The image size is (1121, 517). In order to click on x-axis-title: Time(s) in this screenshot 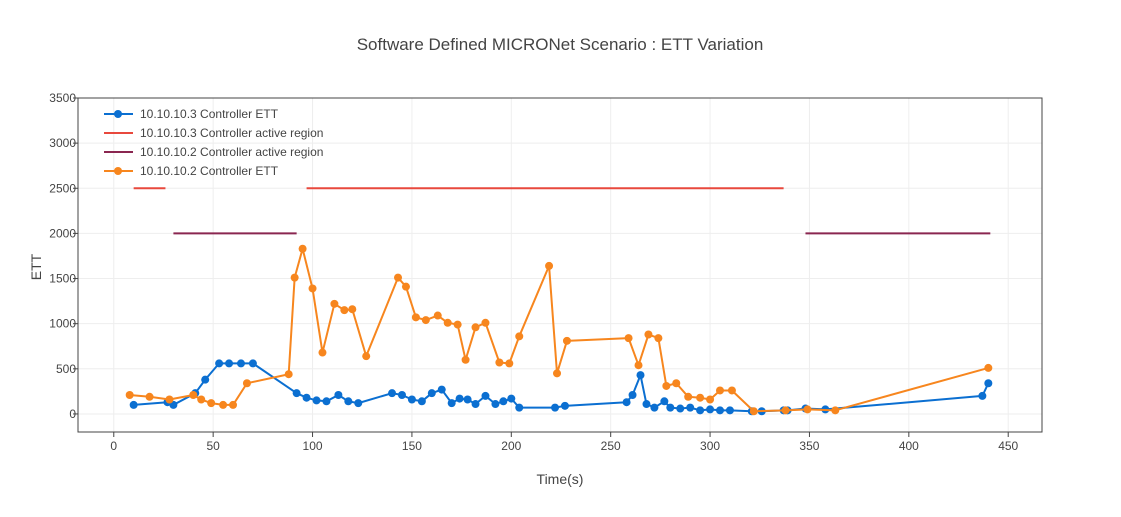, I will do `click(560, 479)`.